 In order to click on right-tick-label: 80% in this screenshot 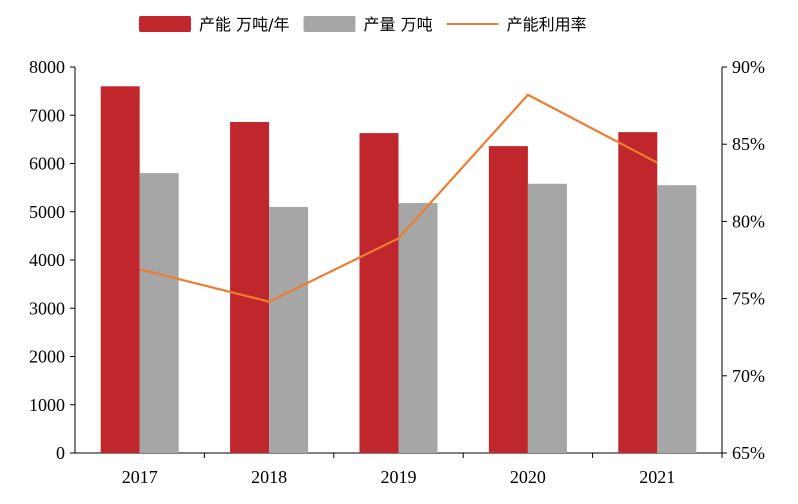, I will do `click(748, 221)`.